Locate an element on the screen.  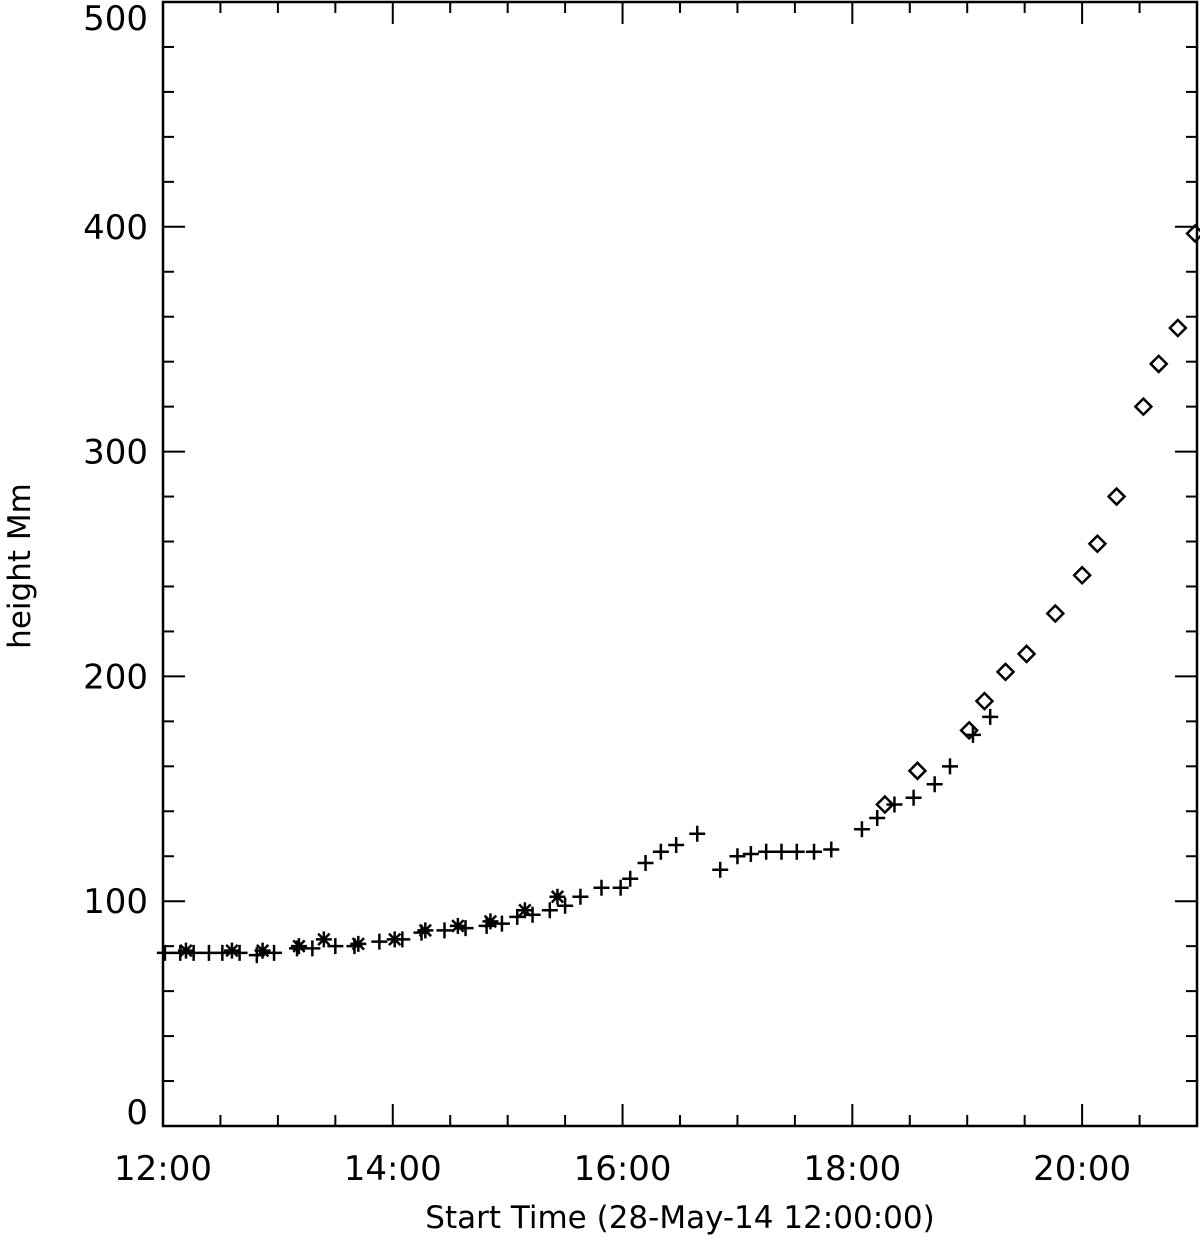
x-tick-label: 14:00 is located at coordinates (393, 1169).